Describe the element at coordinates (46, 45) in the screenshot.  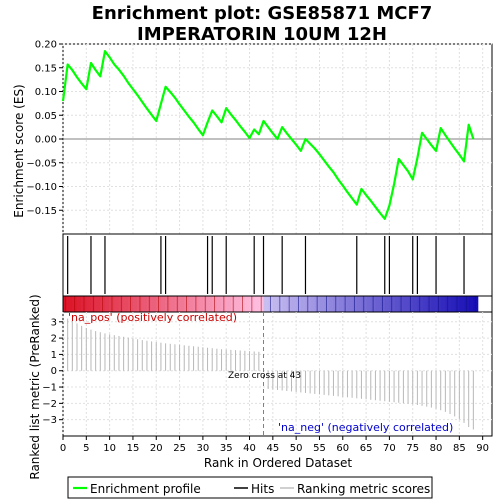
I see `es-tick-label: 0.20` at that location.